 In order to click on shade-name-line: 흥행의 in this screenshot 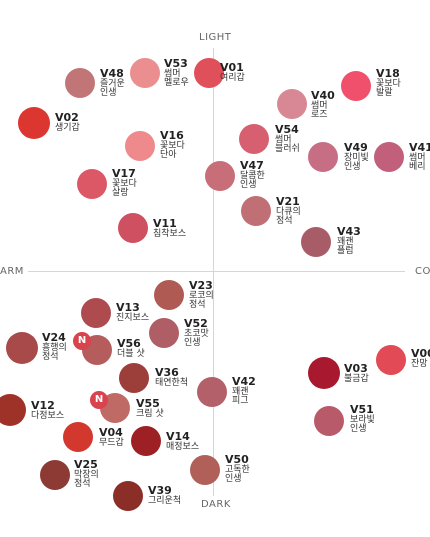, I will do `click(54, 347)`.